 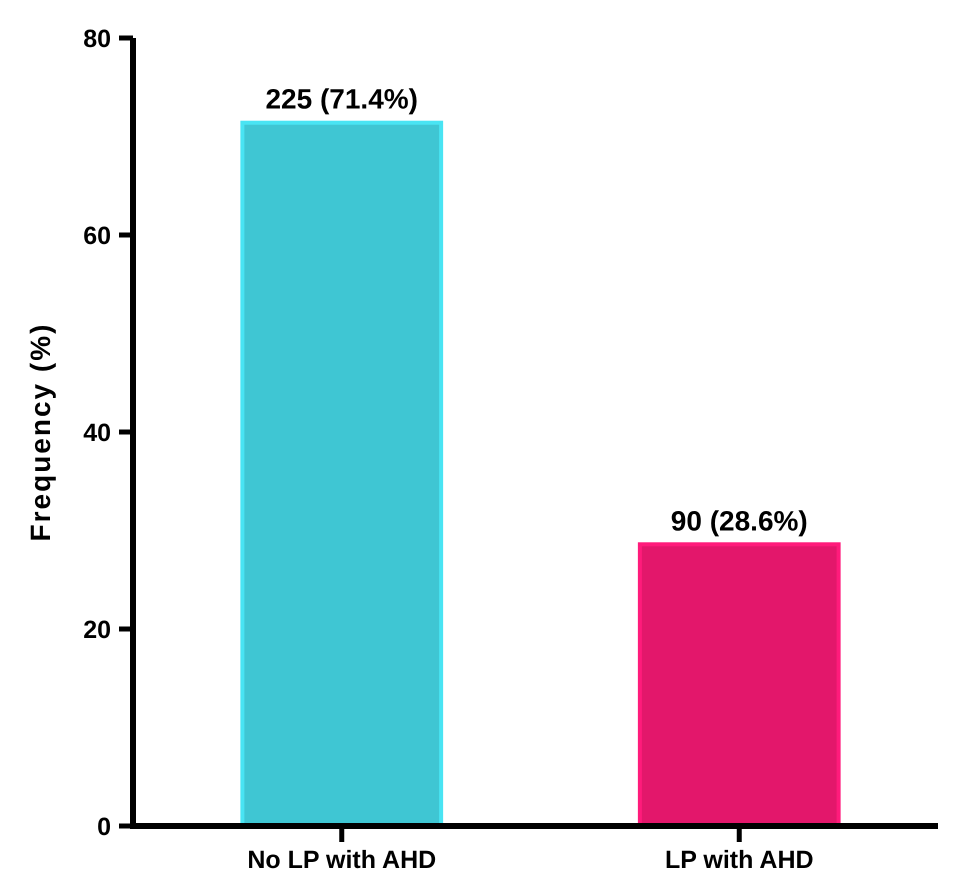 I want to click on y-tick-label: 40, so click(x=97, y=432).